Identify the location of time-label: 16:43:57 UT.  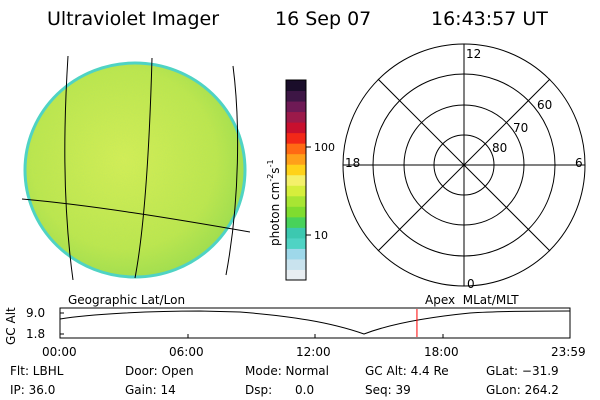
(489, 19).